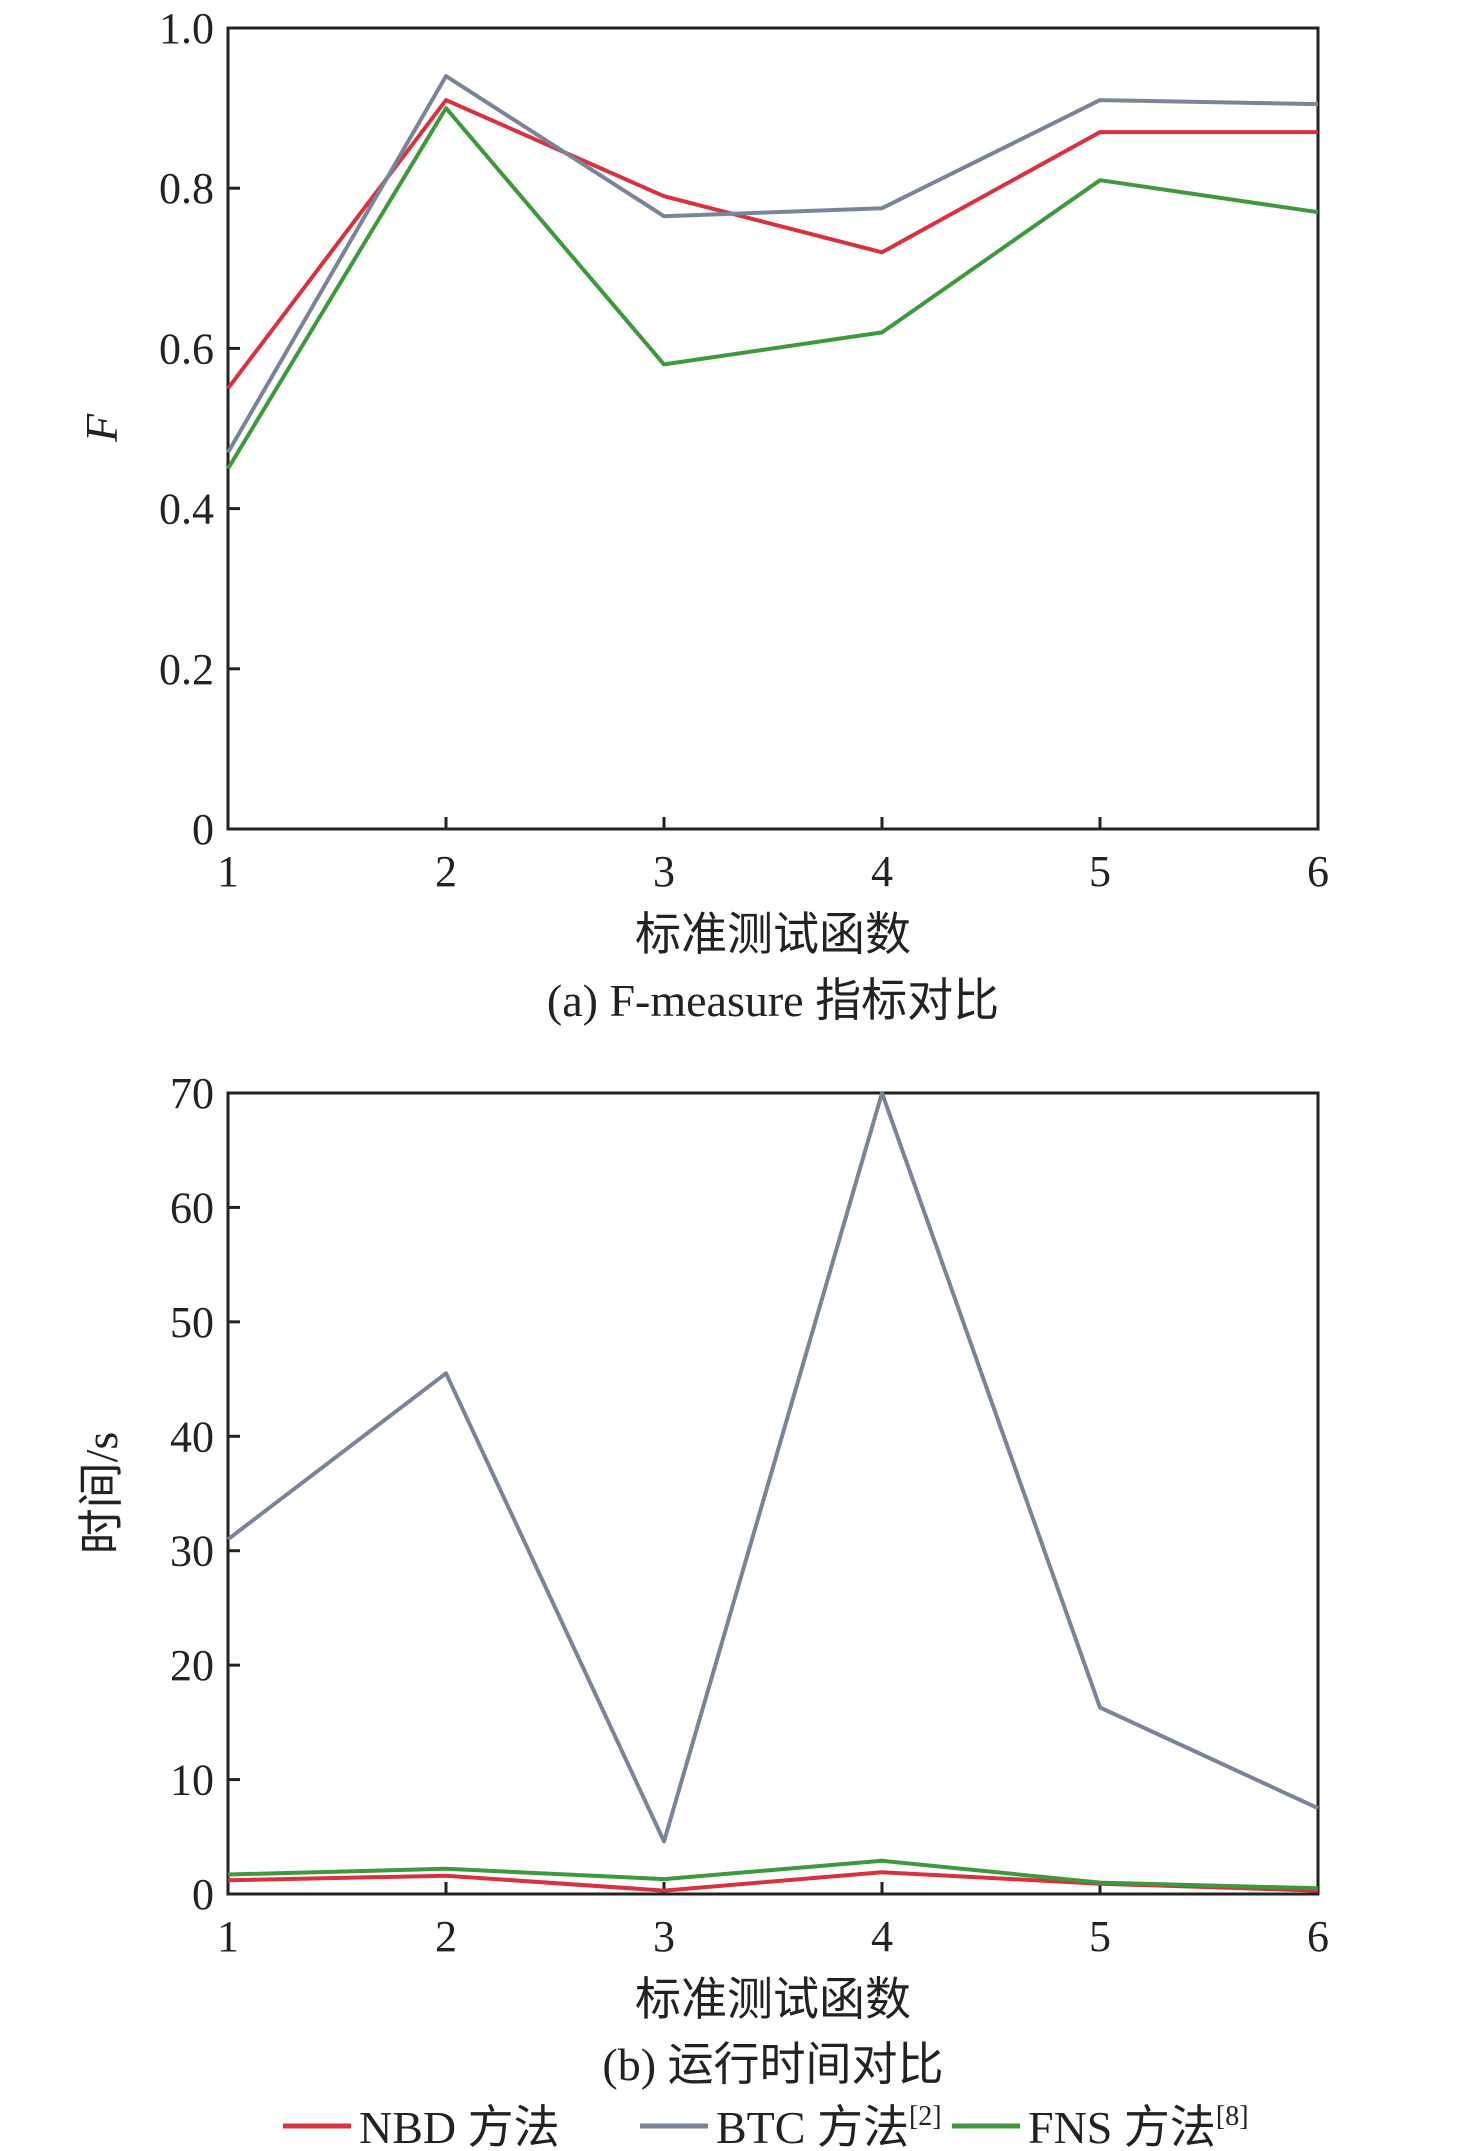  What do you see at coordinates (192, 1322) in the screenshot?
I see `y-tick-label: 50` at bounding box center [192, 1322].